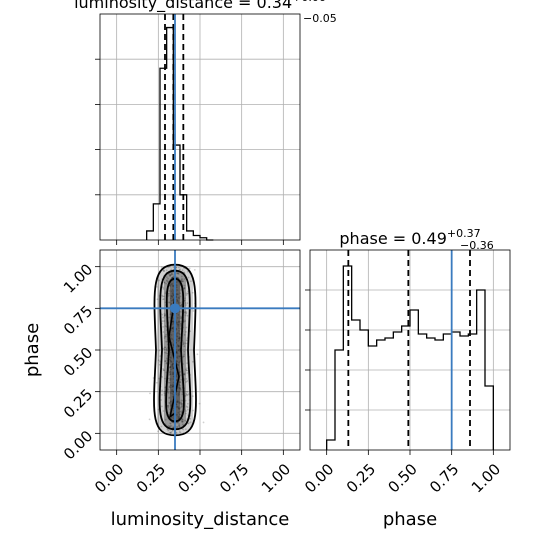  Describe the element at coordinates (78, 362) in the screenshot. I see `corner-2d-ytick-label-2: 0.50` at that location.